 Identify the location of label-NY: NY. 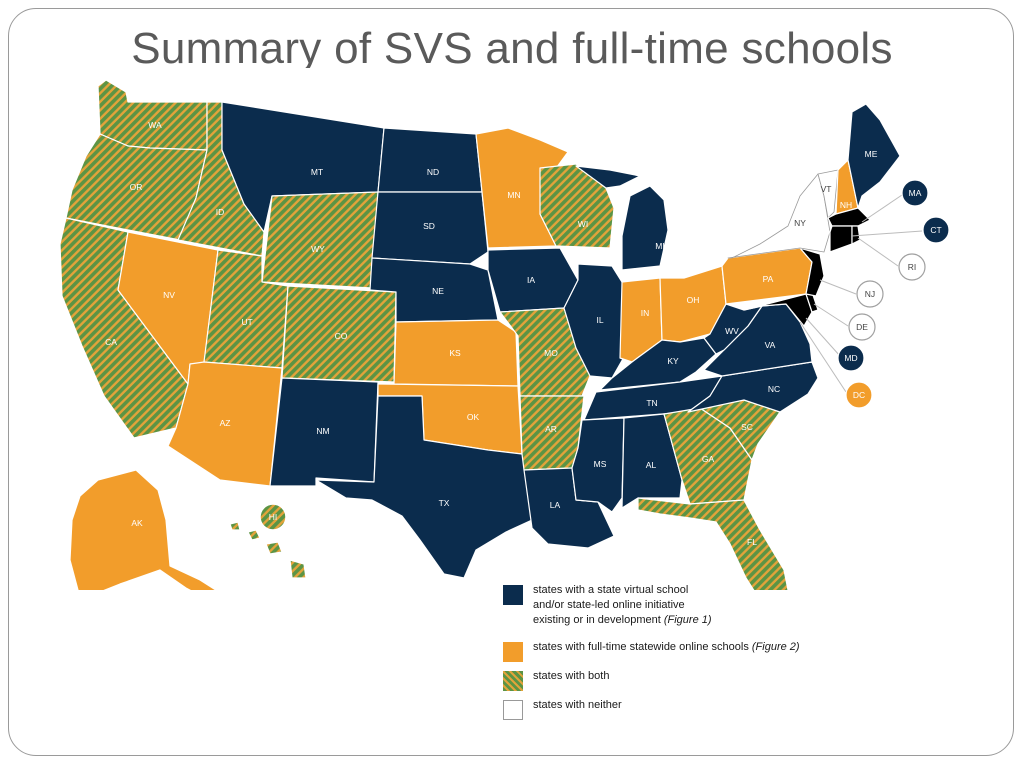
(800, 223).